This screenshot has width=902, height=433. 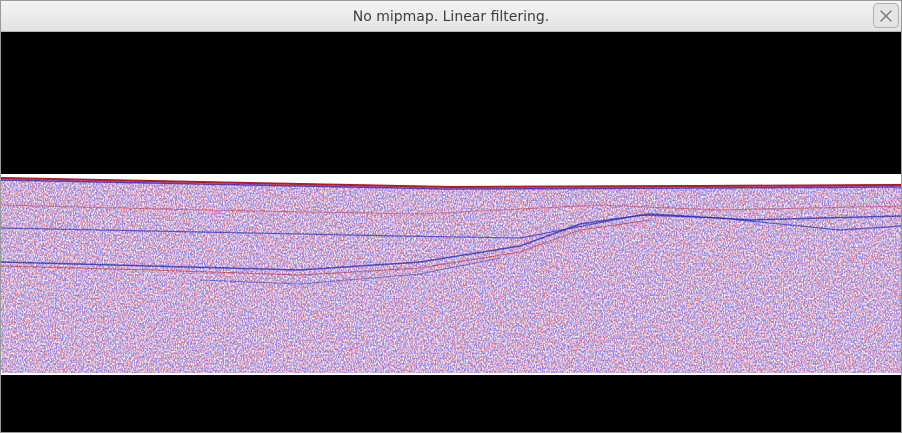 I want to click on title-bar, so click(x=451, y=16).